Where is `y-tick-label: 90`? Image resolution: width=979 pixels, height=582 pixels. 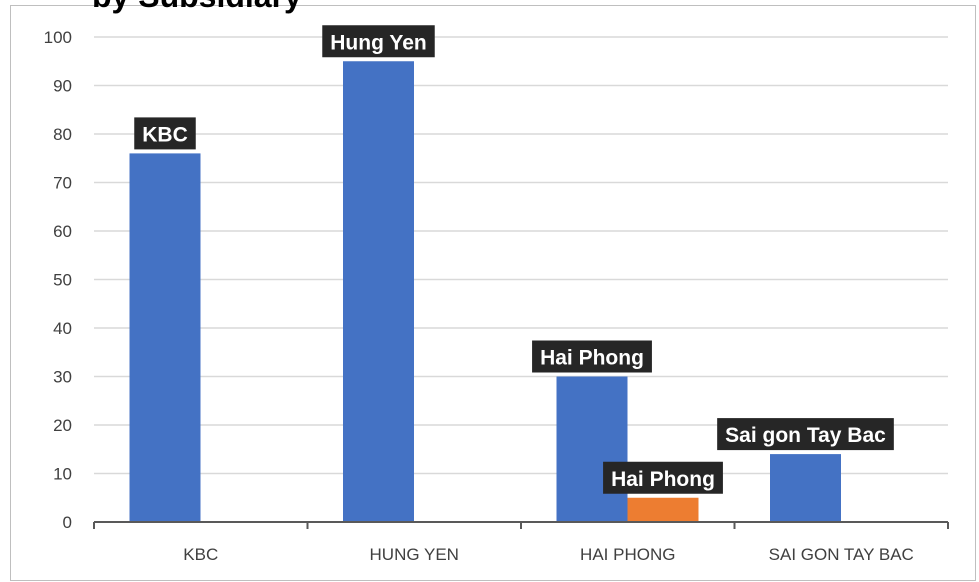
y-tick-label: 90 is located at coordinates (62, 86).